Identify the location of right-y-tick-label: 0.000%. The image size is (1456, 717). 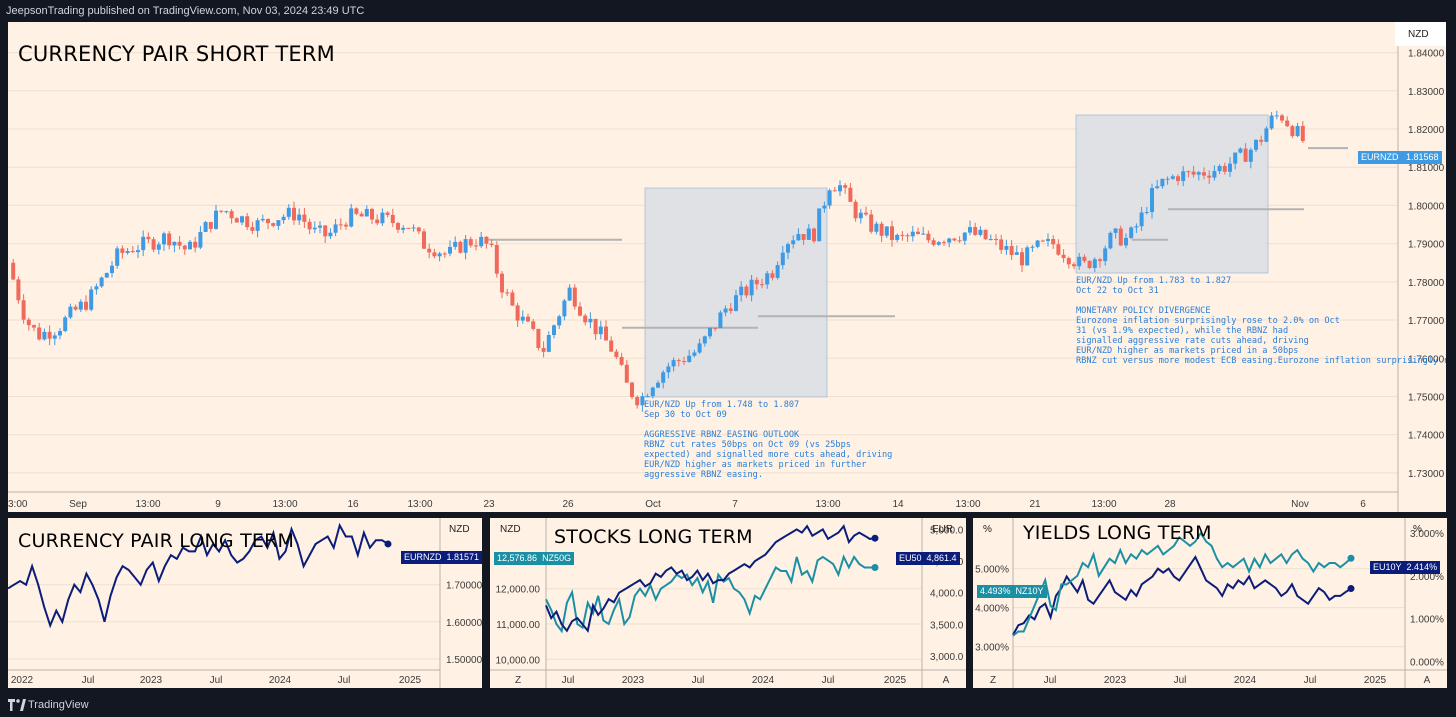
(1427, 662).